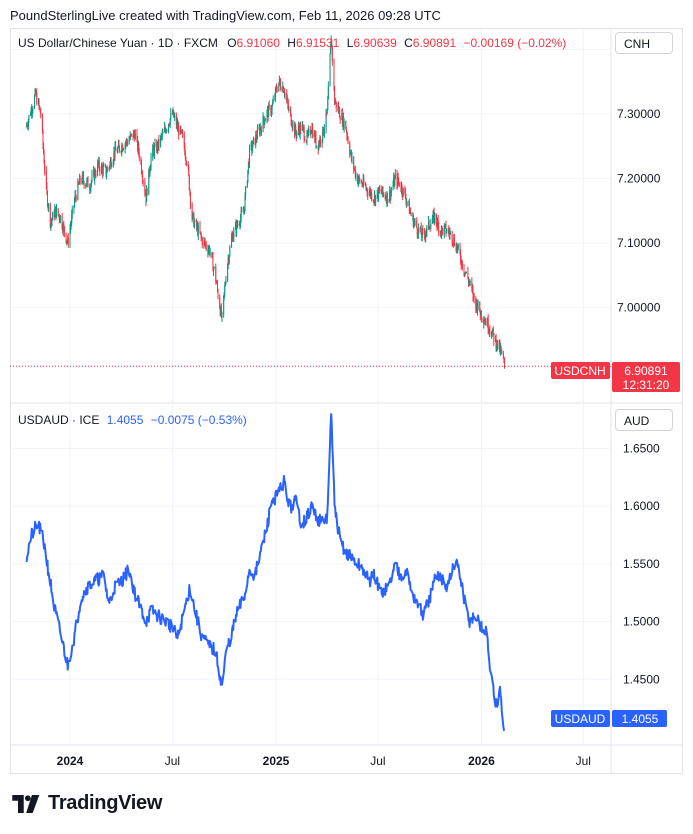 This screenshot has height=834, width=693. What do you see at coordinates (258, 43) in the screenshot?
I see `open-value: 6.91060` at bounding box center [258, 43].